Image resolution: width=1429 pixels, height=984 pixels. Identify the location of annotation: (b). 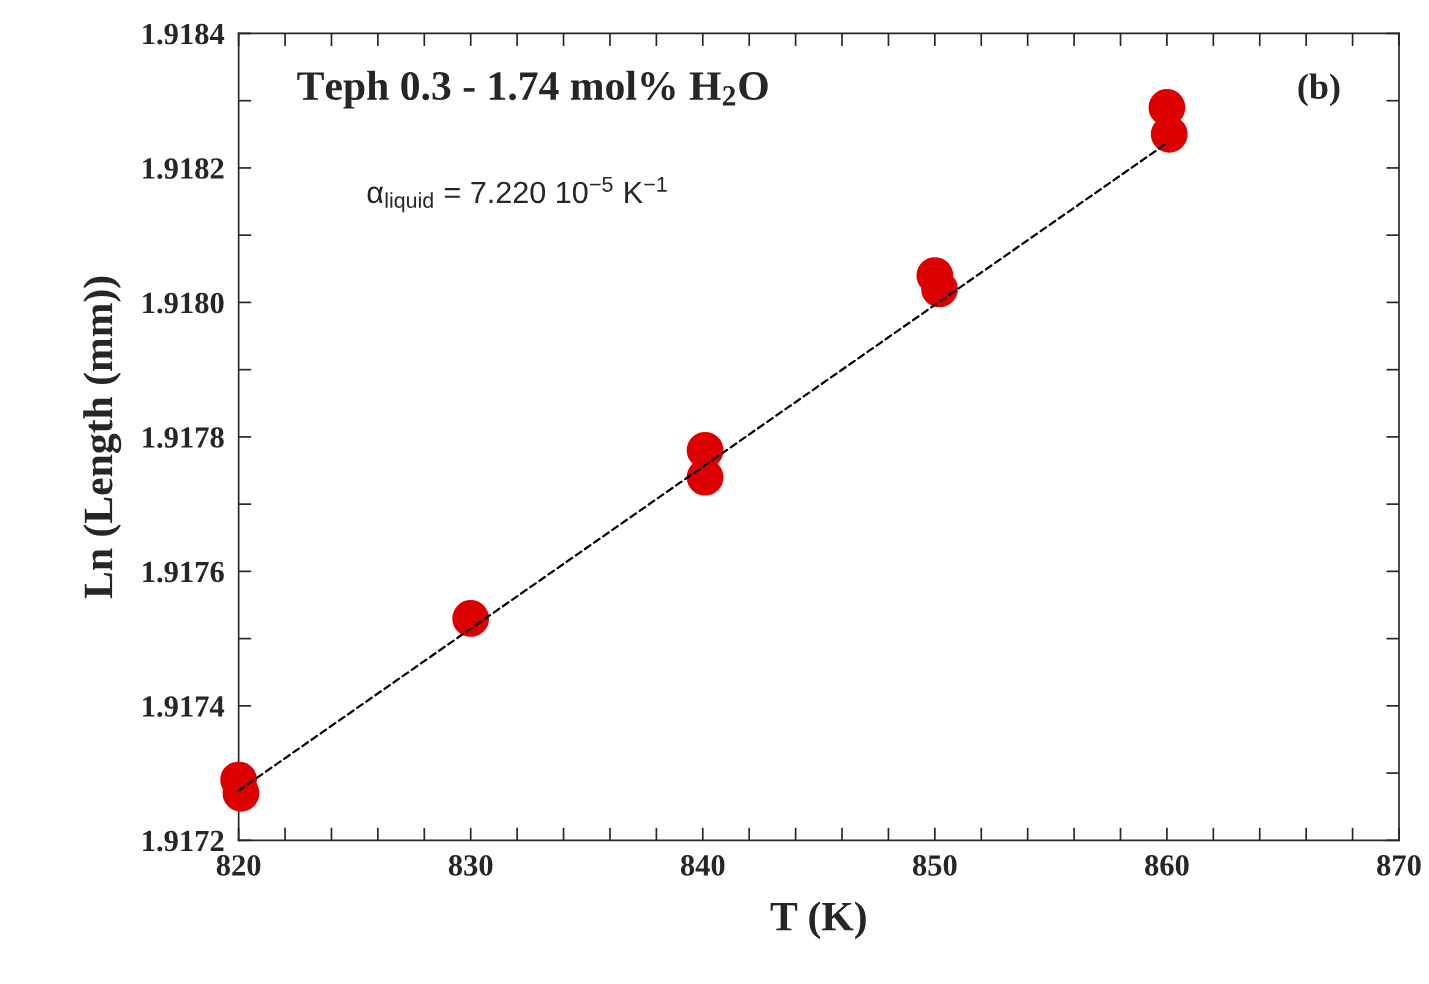
(1319, 90).